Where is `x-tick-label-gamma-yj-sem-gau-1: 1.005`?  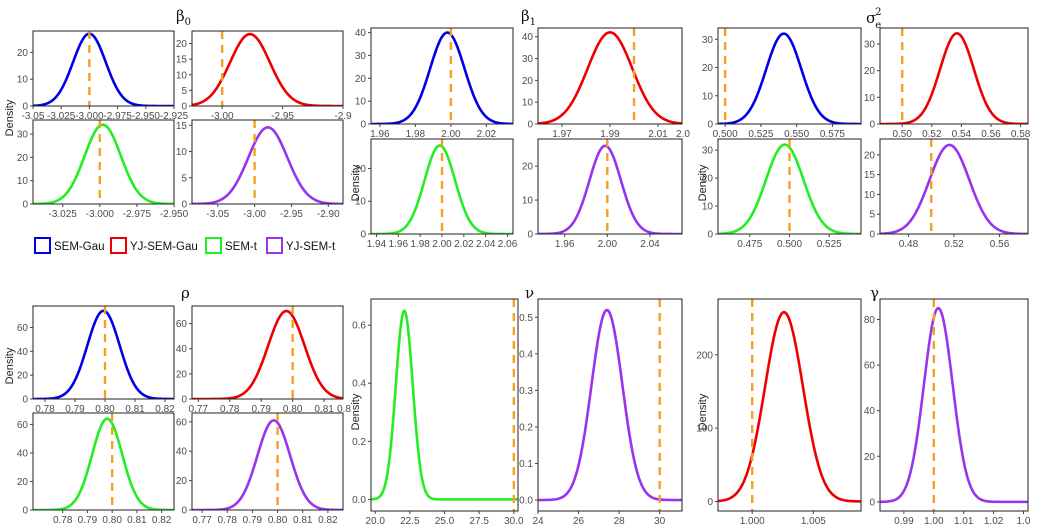
x-tick-label-gamma-yj-sem-gau-1: 1.005 is located at coordinates (813, 521).